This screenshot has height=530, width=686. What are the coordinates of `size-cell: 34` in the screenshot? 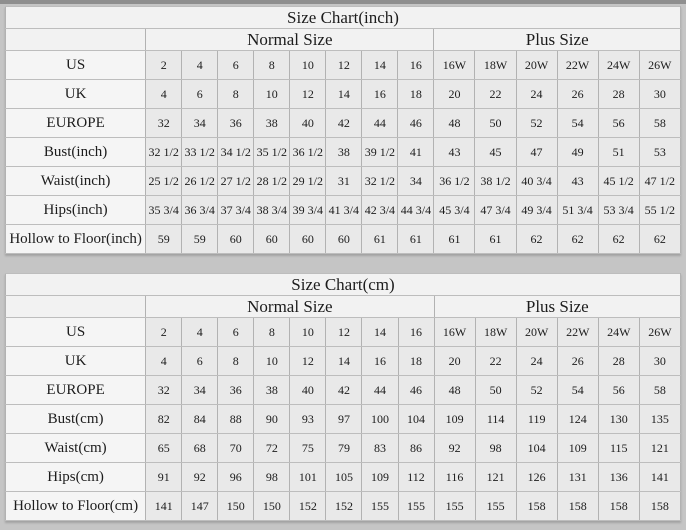 It's located at (200, 123).